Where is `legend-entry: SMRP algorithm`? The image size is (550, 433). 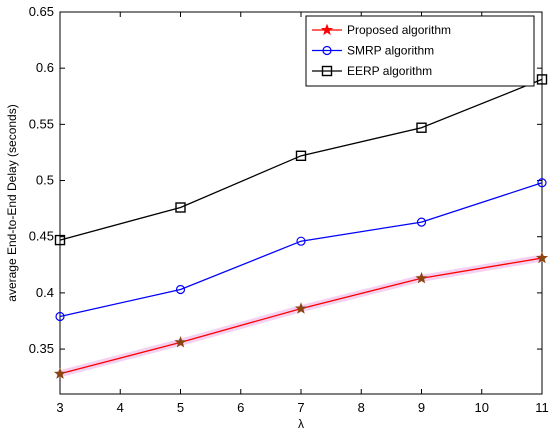 legend-entry: SMRP algorithm is located at coordinates (373, 51).